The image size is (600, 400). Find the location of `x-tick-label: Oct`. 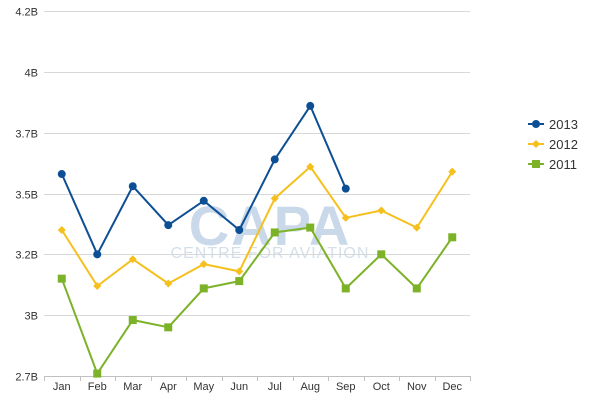

x-tick-label: Oct is located at coordinates (381, 387).